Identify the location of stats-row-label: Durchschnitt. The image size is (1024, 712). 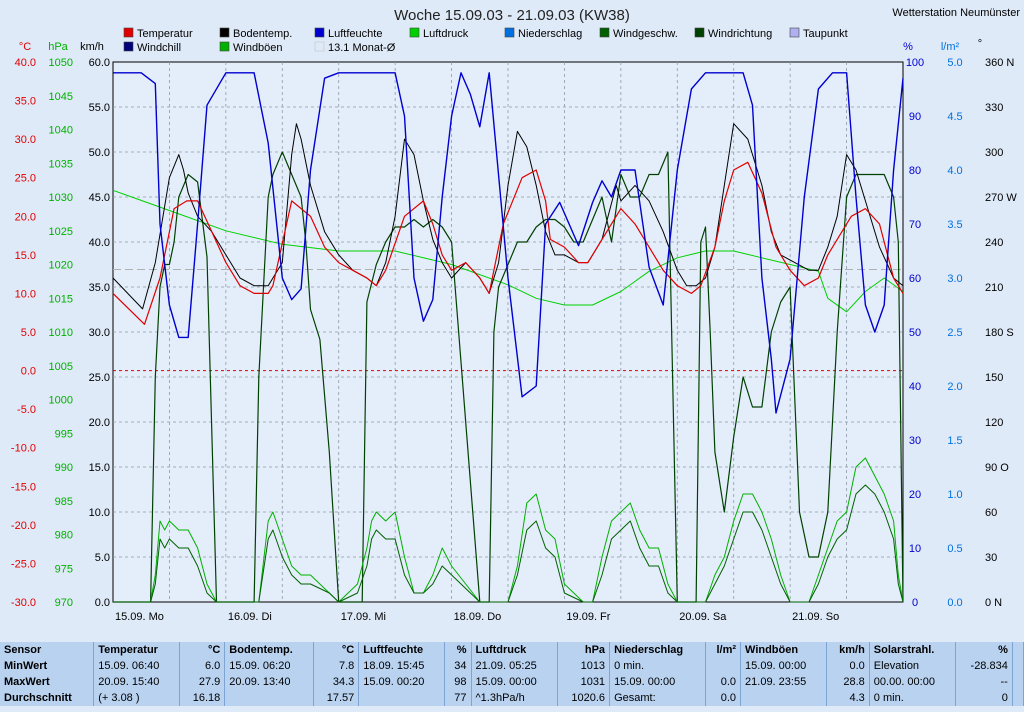
(47, 698).